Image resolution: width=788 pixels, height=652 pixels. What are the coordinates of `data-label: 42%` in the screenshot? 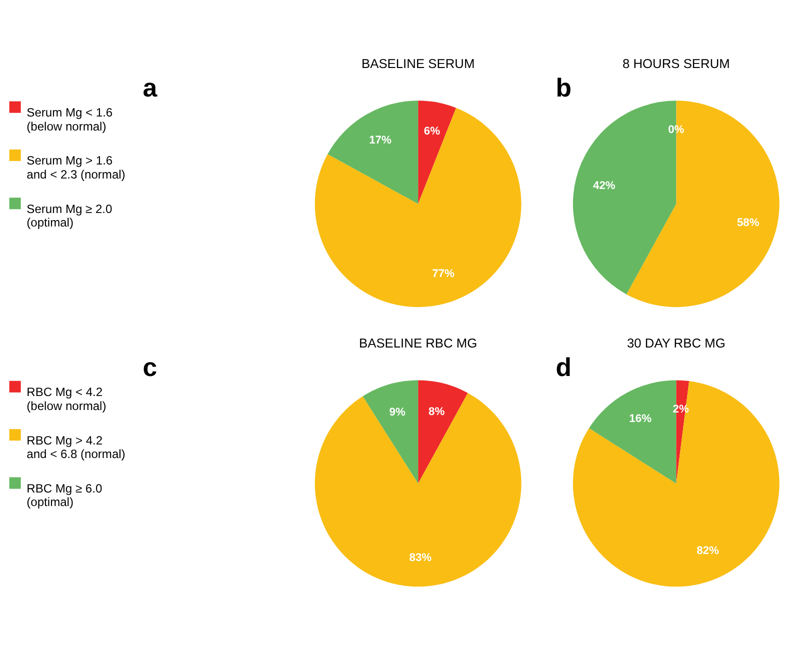 It's located at (604, 186).